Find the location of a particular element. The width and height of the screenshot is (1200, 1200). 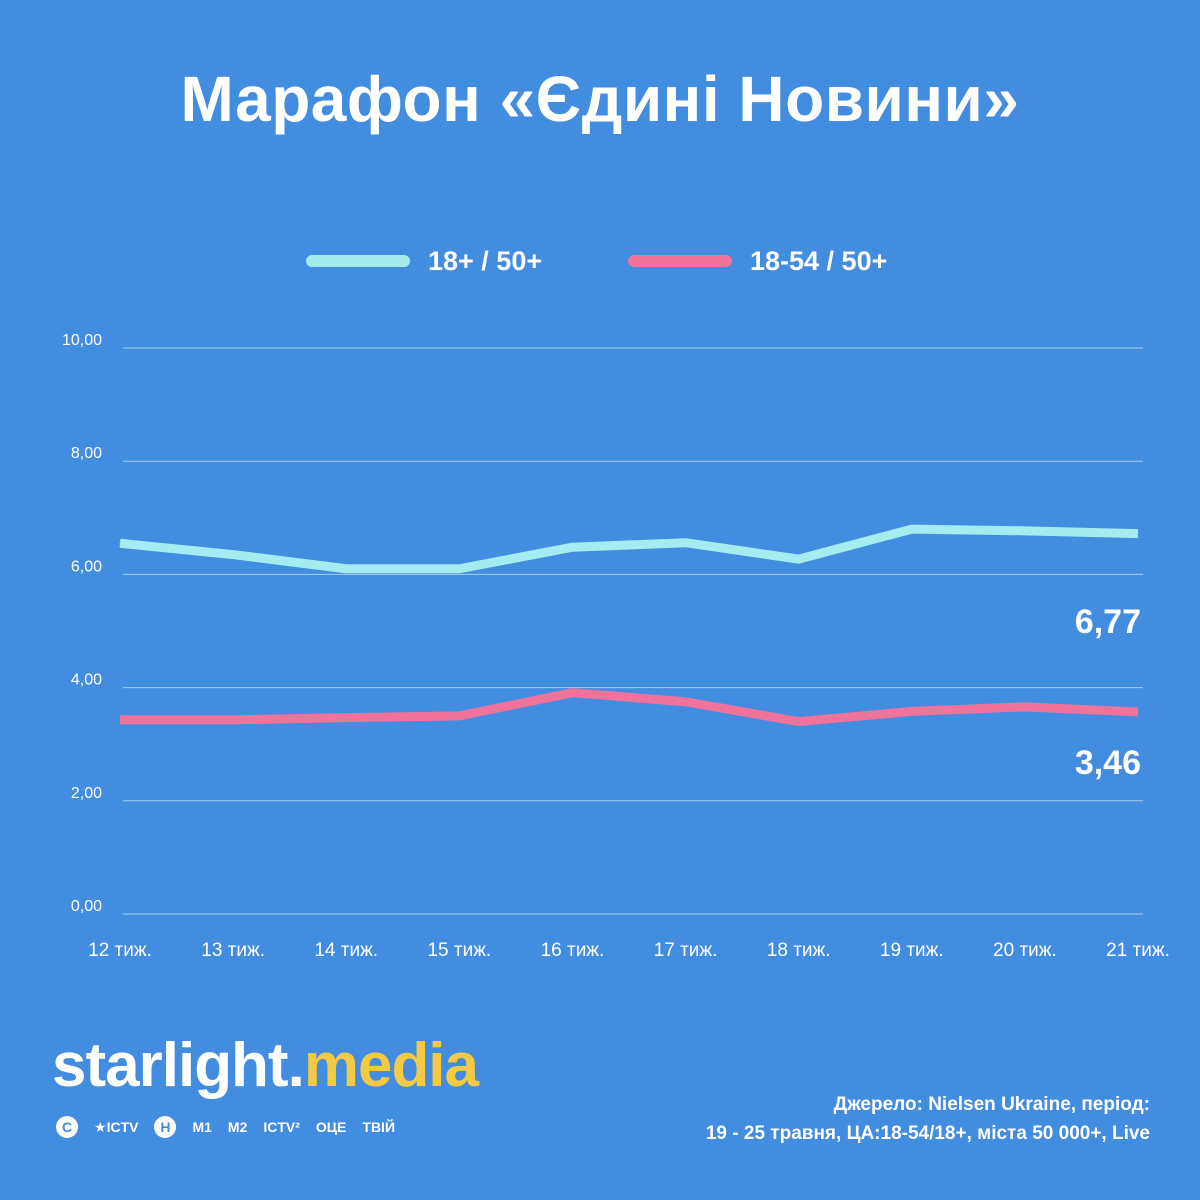

x-tick-label: 20 тиж. is located at coordinates (1025, 950).